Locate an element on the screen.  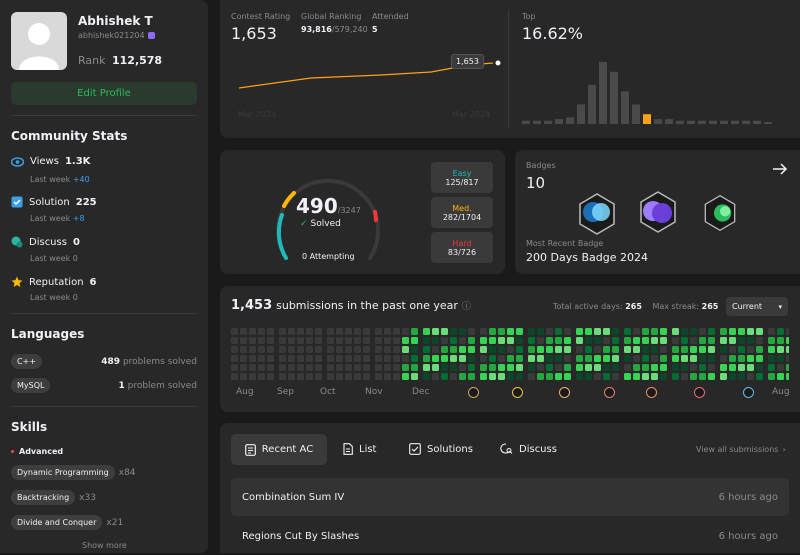
tab-list: List is located at coordinates (359, 449).